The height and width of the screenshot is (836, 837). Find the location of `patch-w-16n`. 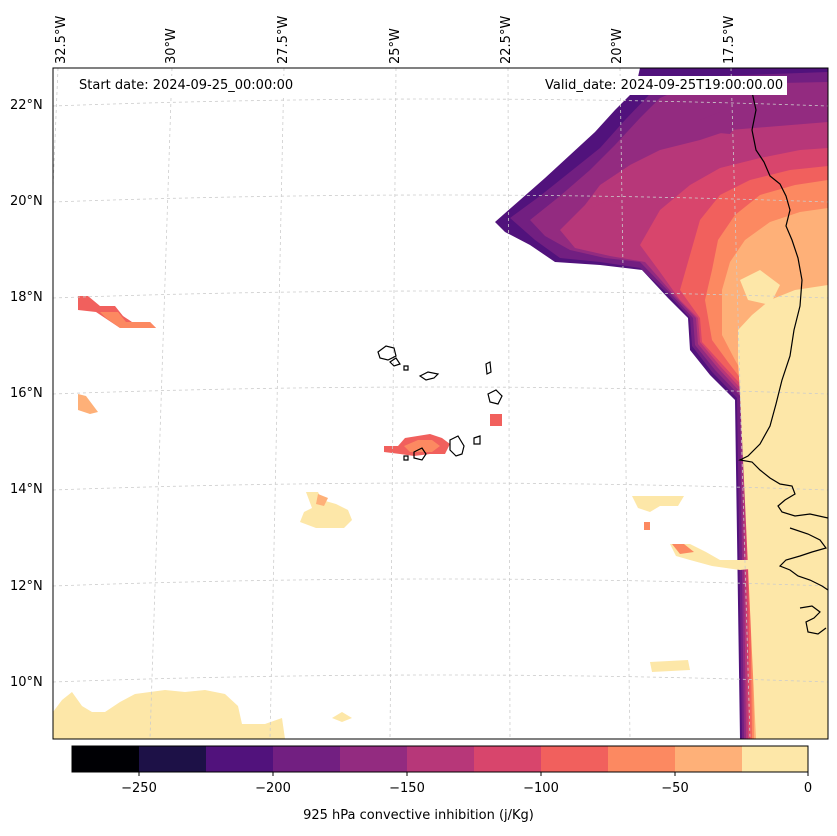

patch-w-16n is located at coordinates (88, 404).